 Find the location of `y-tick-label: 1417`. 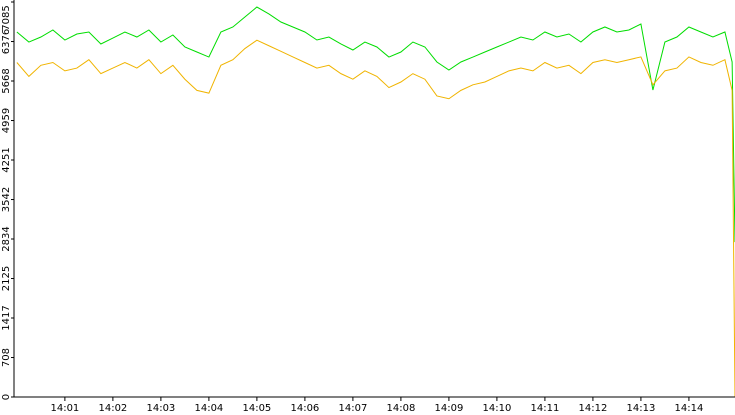

y-tick-label: 1417 is located at coordinates (6, 317).